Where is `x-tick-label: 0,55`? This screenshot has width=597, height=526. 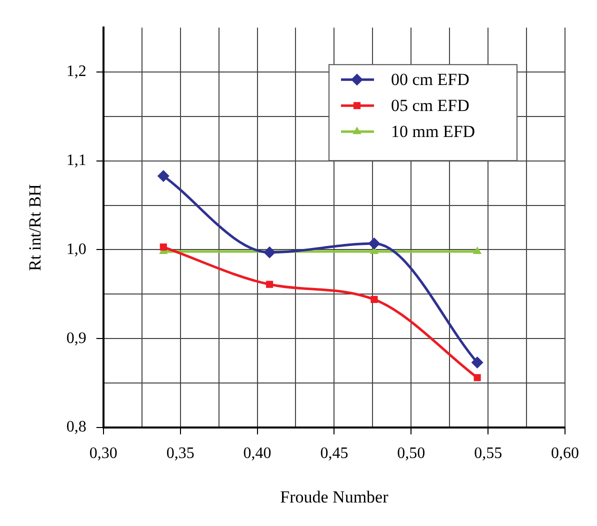 x-tick-label: 0,55 is located at coordinates (488, 453).